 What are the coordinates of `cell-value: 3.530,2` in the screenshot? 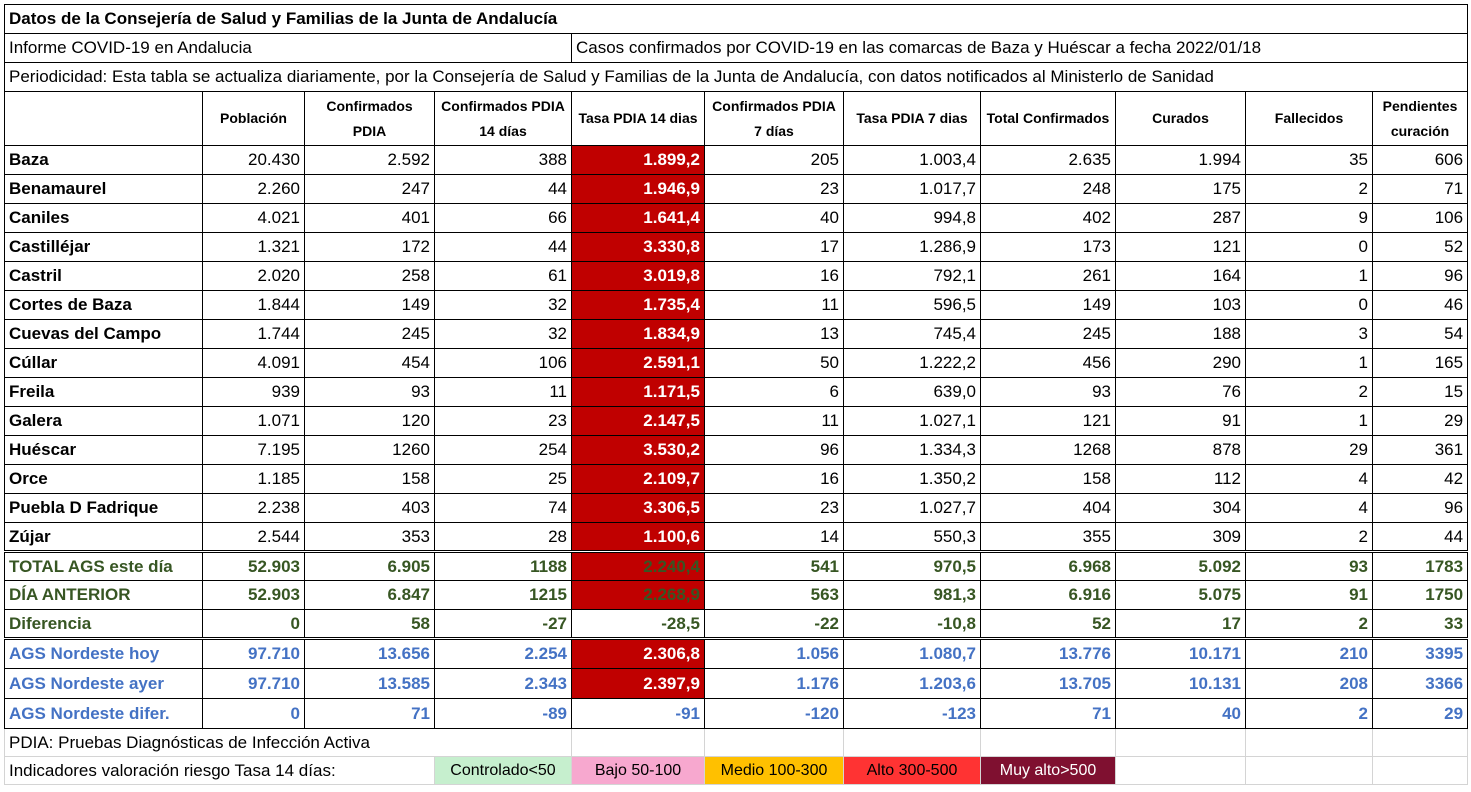 It's located at (638, 450).